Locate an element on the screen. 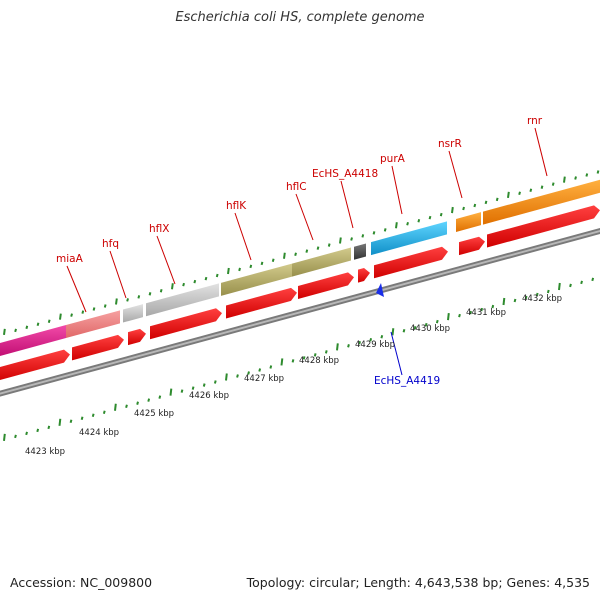  cds-arrow-hfq is located at coordinates (137, 337).